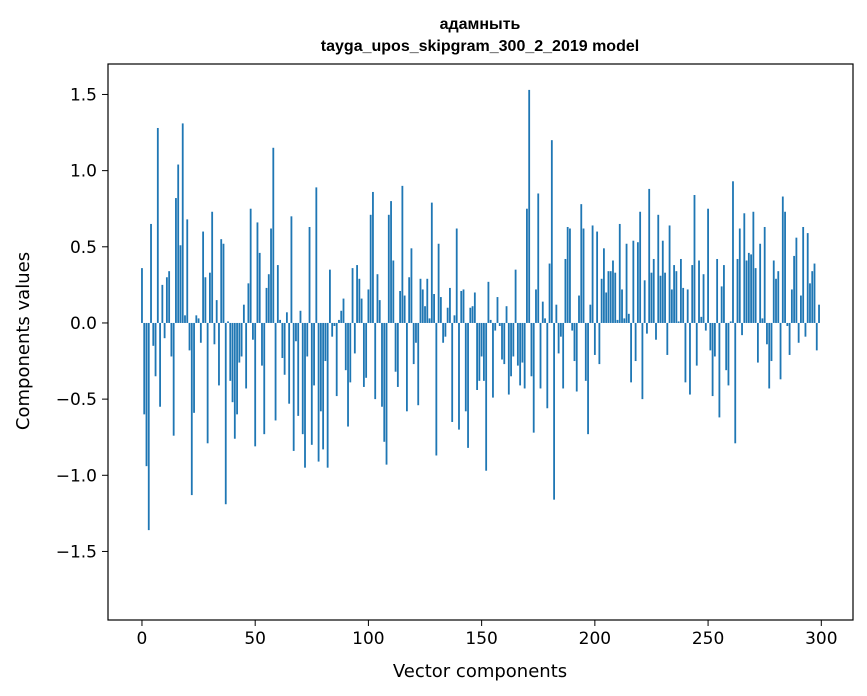 The width and height of the screenshot is (867, 696). Describe the element at coordinates (76, 400) in the screenshot. I see `y-tick-label: −0.5` at that location.